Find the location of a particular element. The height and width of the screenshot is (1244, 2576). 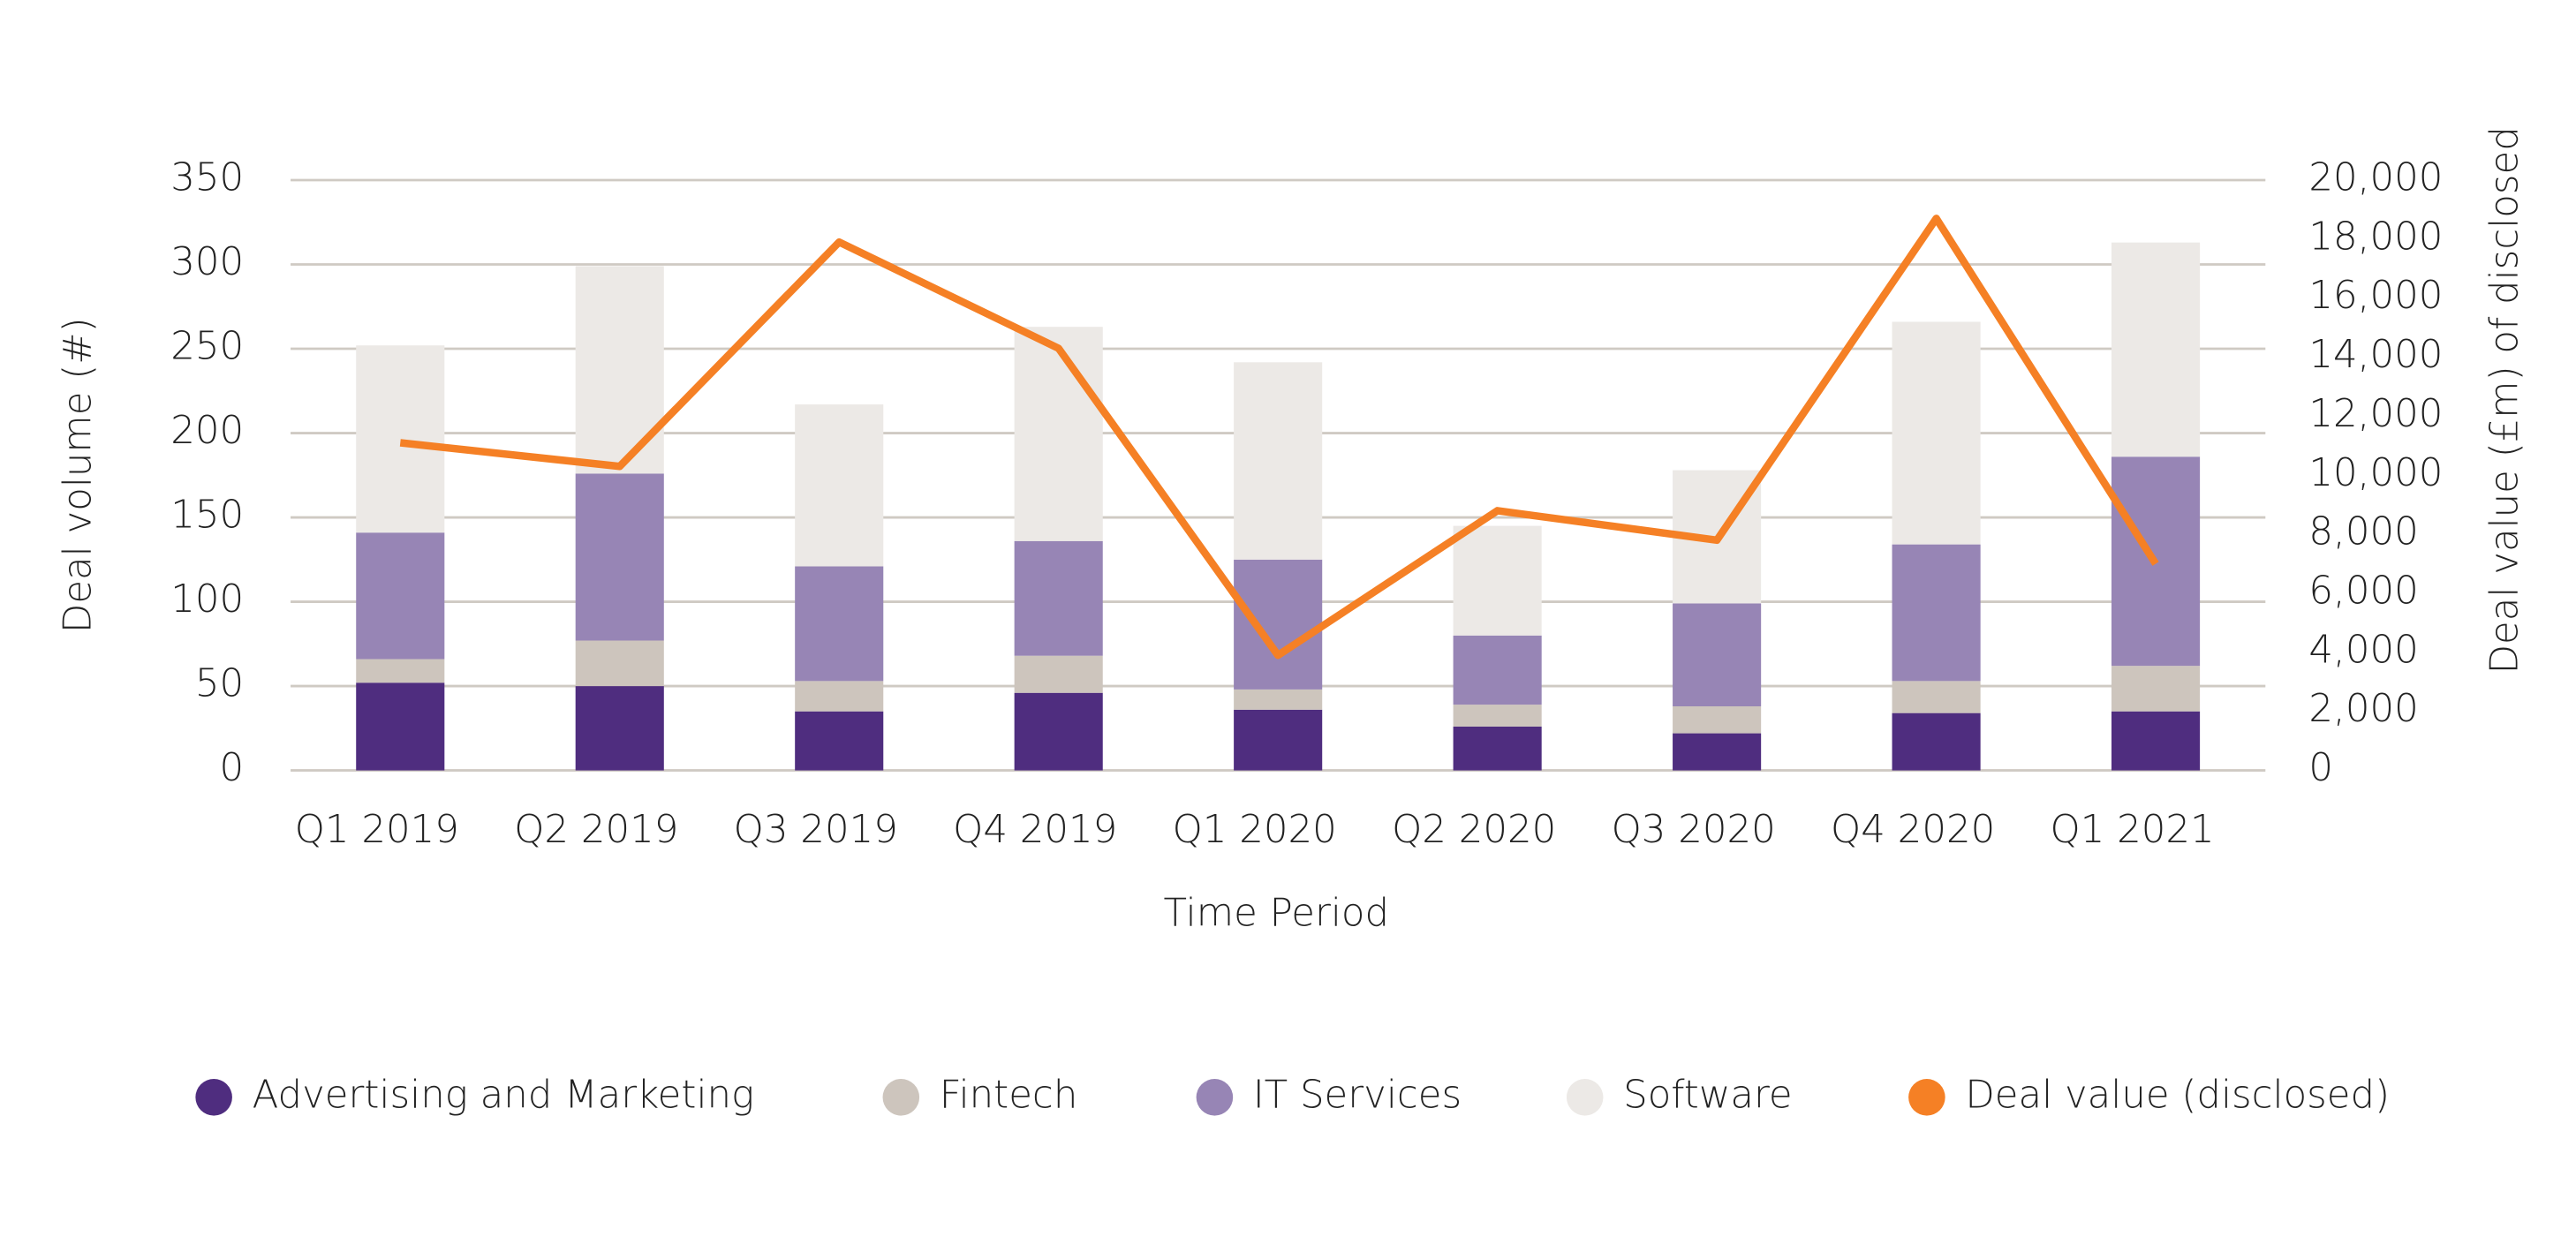

x-tick-label: Q4 2020 is located at coordinates (1913, 830).